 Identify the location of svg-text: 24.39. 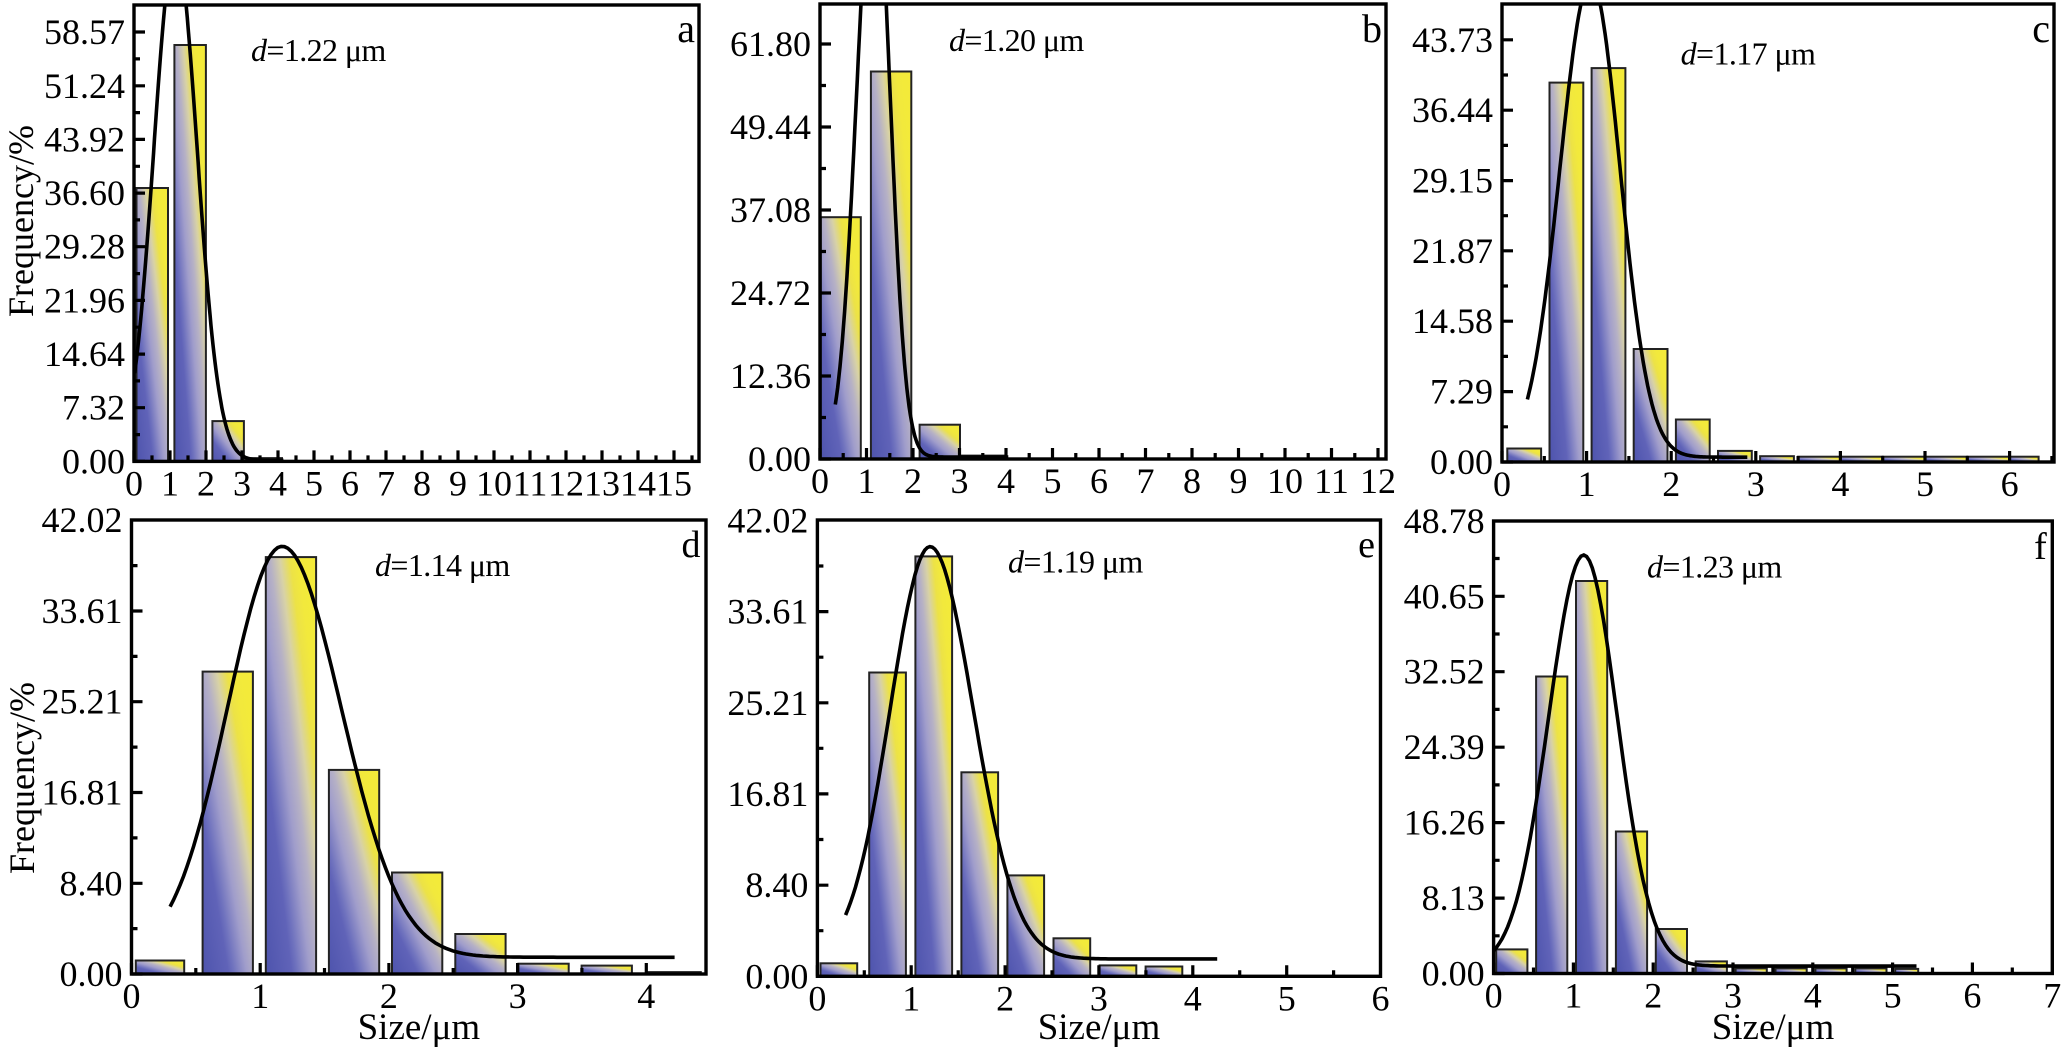
(1444, 747).